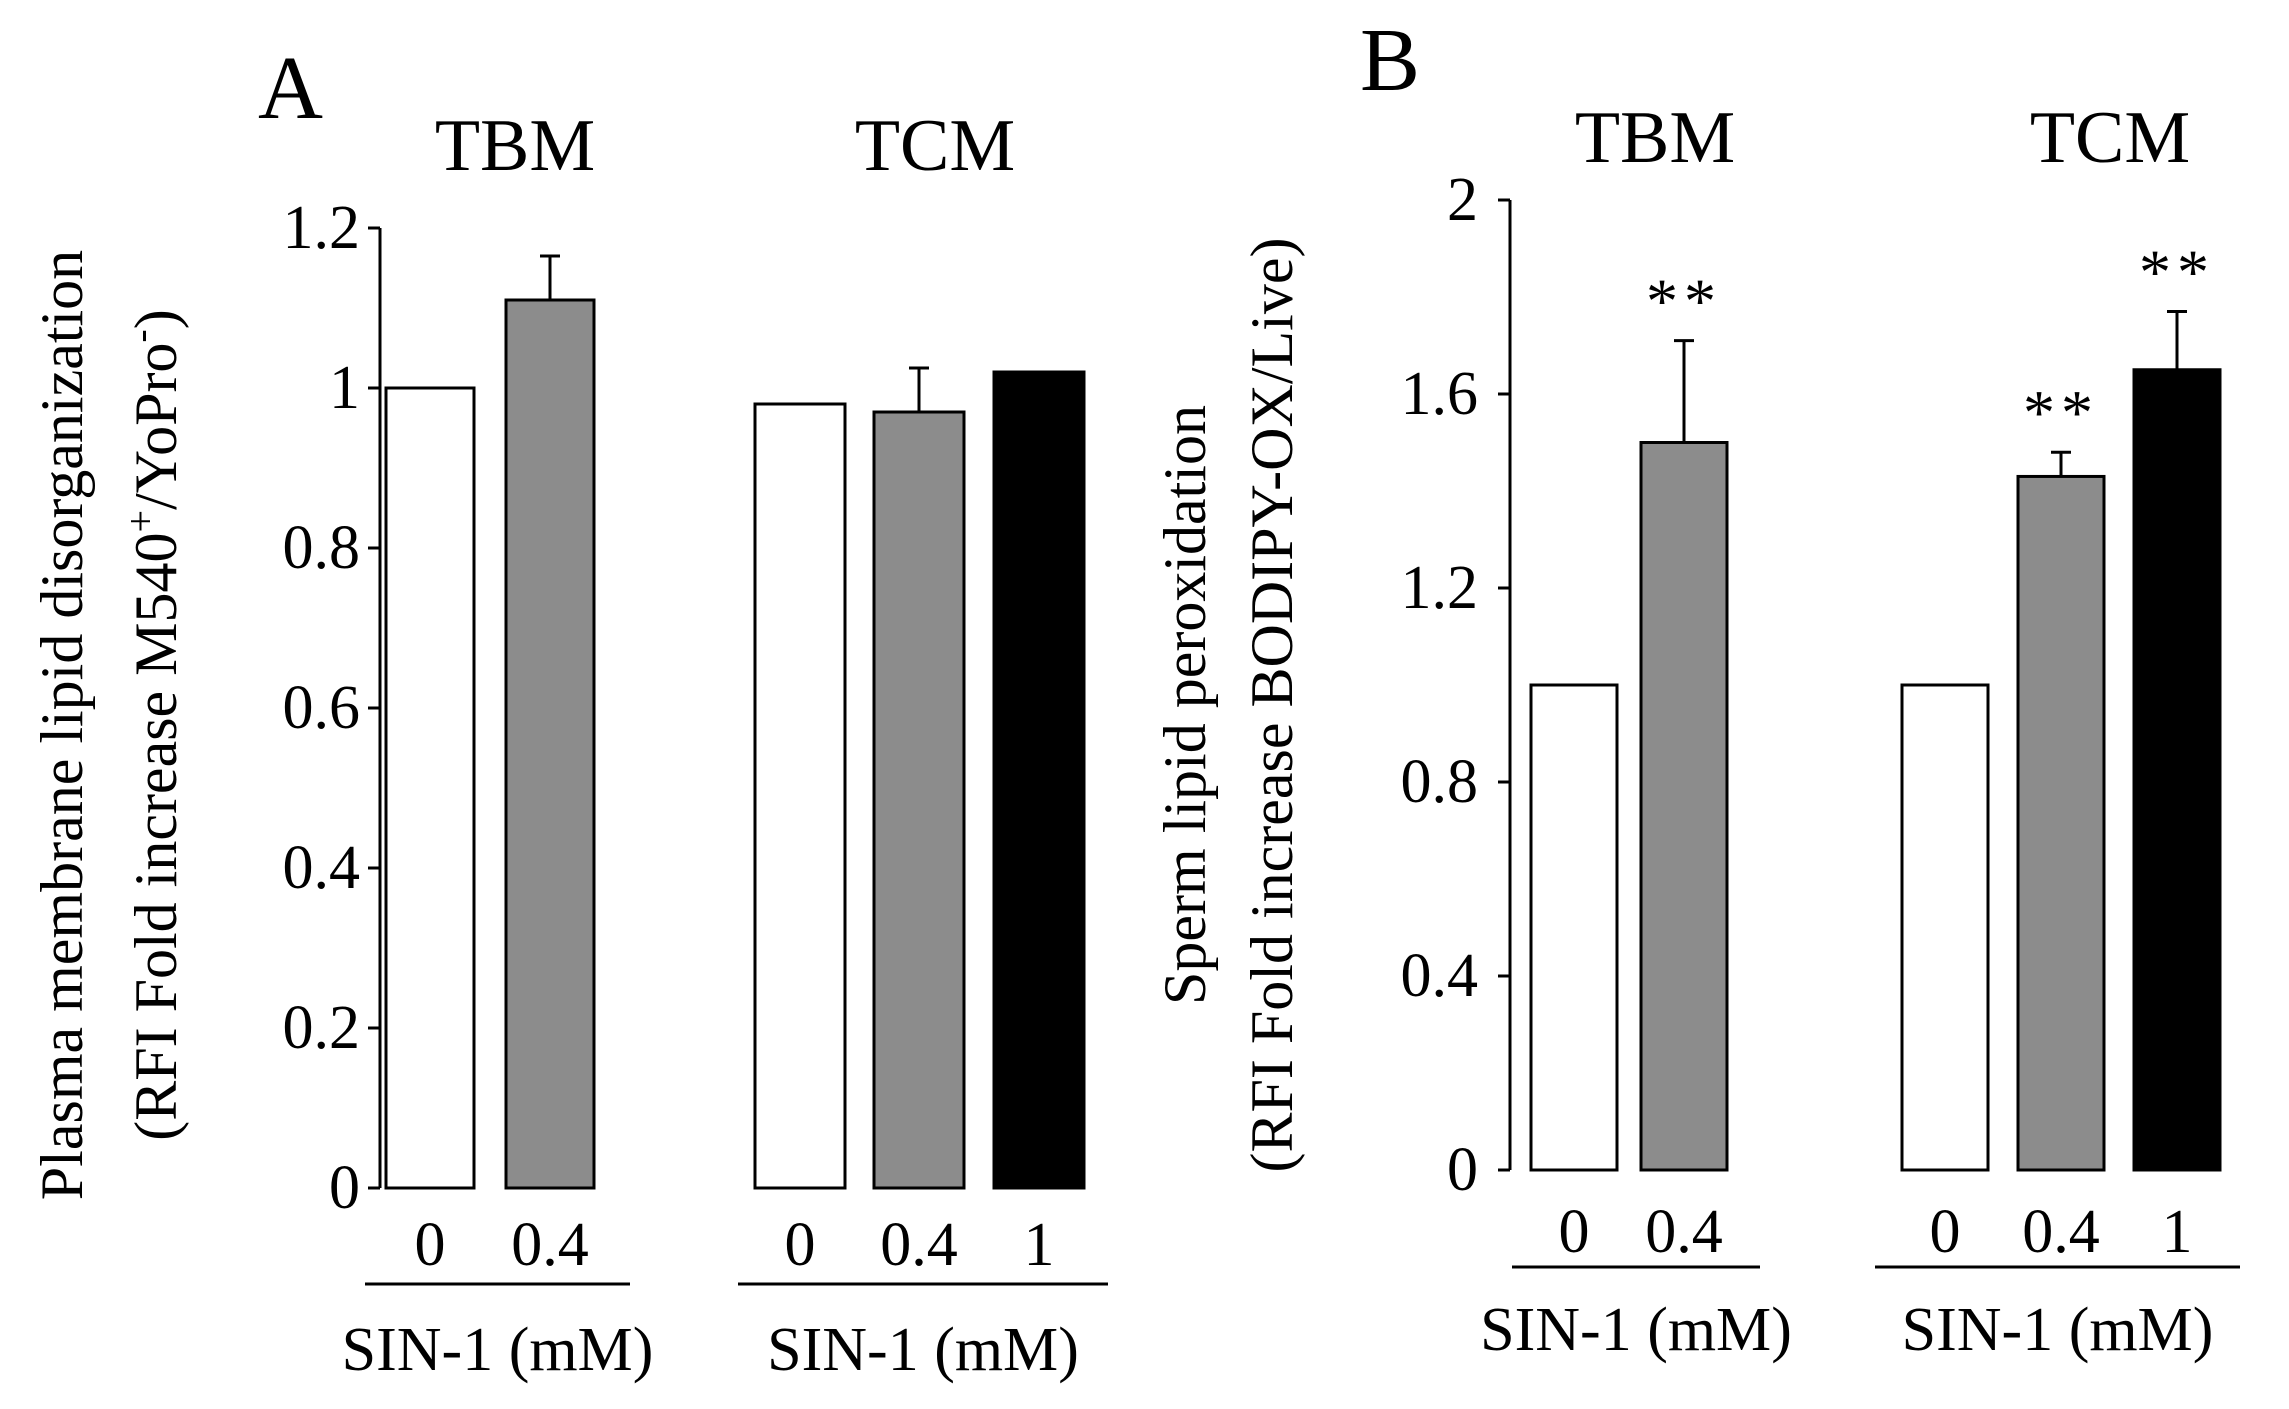 This screenshot has width=2289, height=1409. I want to click on y-tick-label-b-3: 1.2, so click(1440, 588).